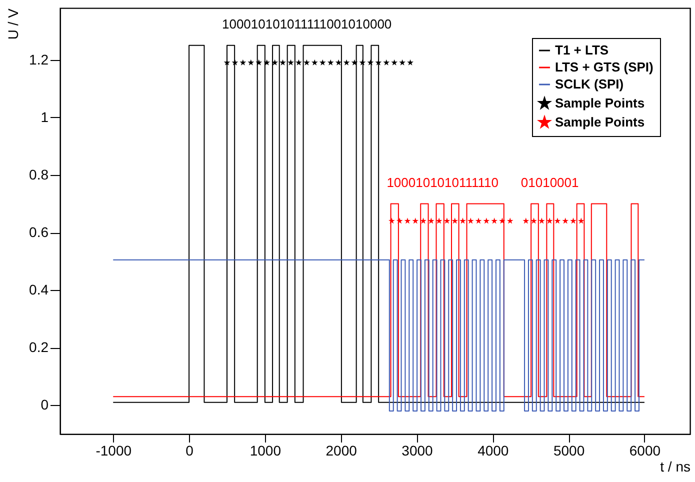 Image resolution: width=695 pixels, height=482 pixels. Describe the element at coordinates (39, 59) in the screenshot. I see `y-tick-label: 1.2` at that location.